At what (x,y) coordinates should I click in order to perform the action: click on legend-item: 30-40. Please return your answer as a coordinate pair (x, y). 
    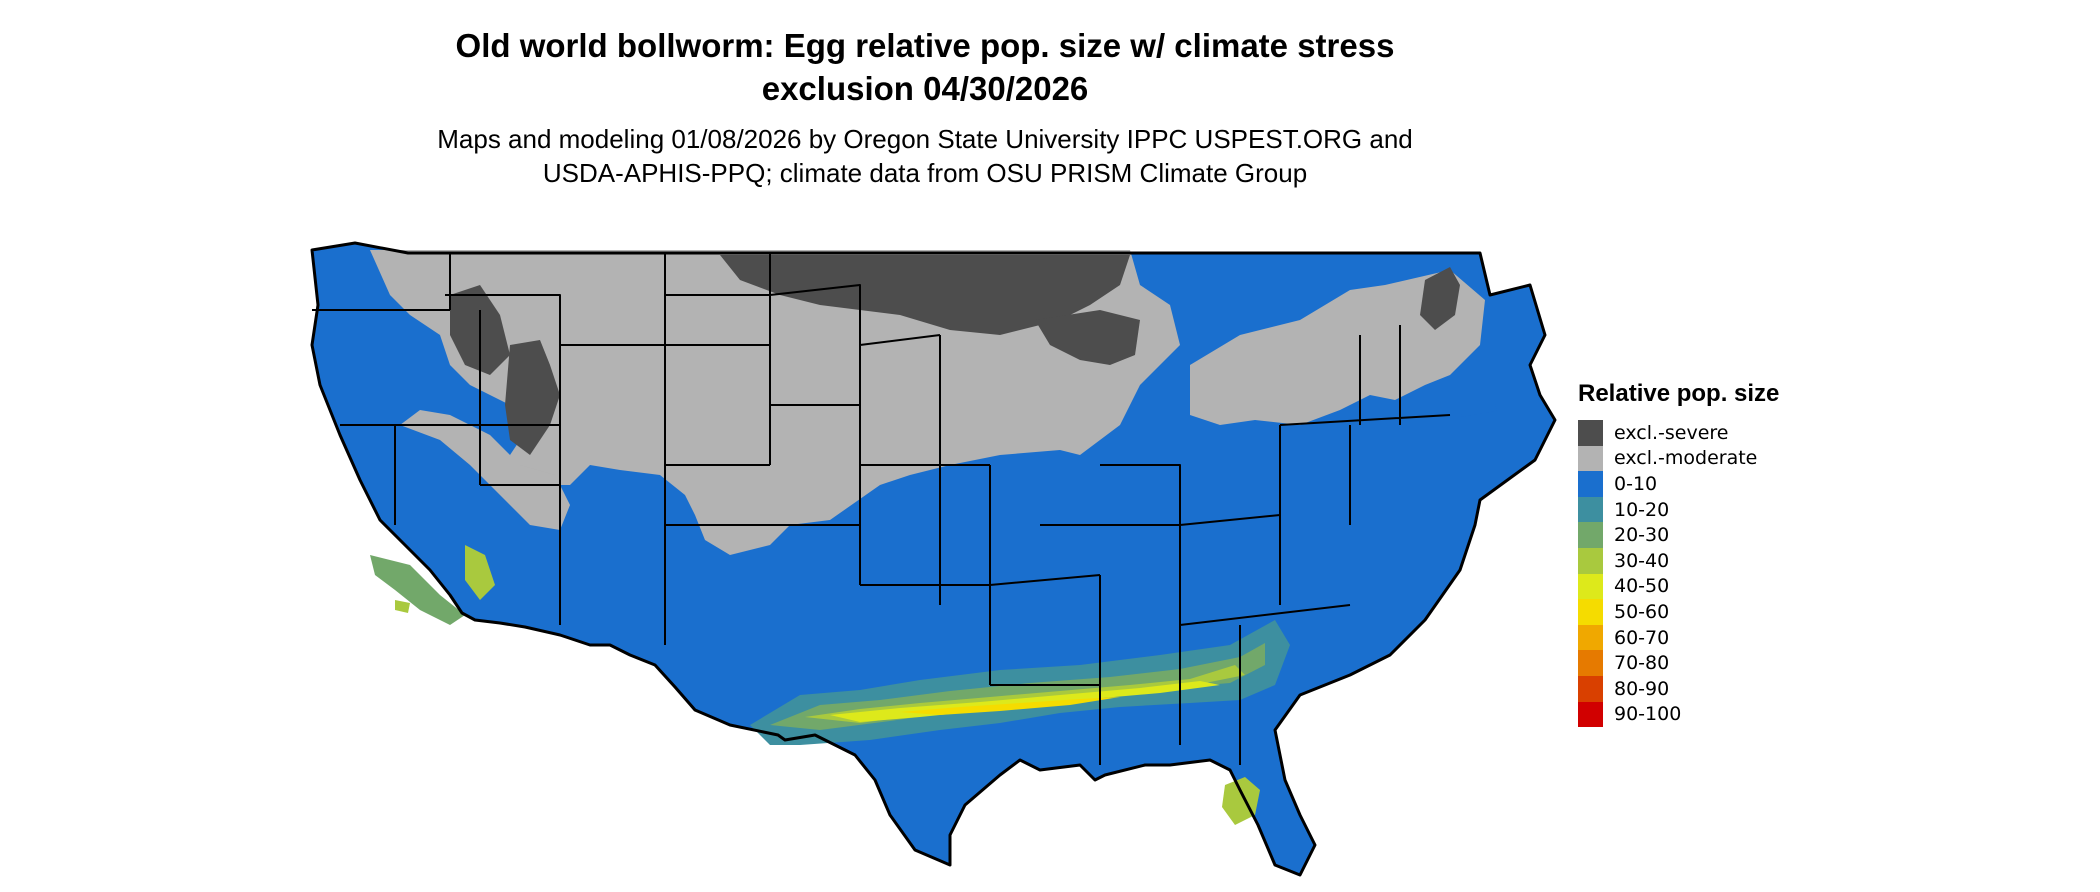
    Looking at the image, I should click on (1678, 560).